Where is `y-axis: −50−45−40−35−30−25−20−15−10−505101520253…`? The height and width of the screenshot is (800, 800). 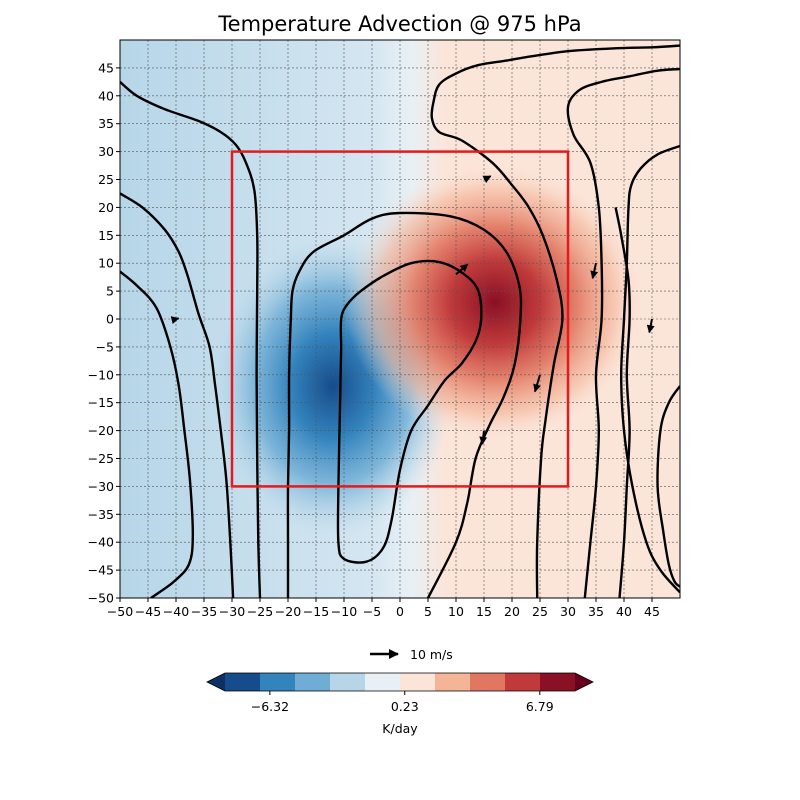 y-axis: −50−45−40−35−30−25−20−15−10−505101520253… is located at coordinates (104, 333).